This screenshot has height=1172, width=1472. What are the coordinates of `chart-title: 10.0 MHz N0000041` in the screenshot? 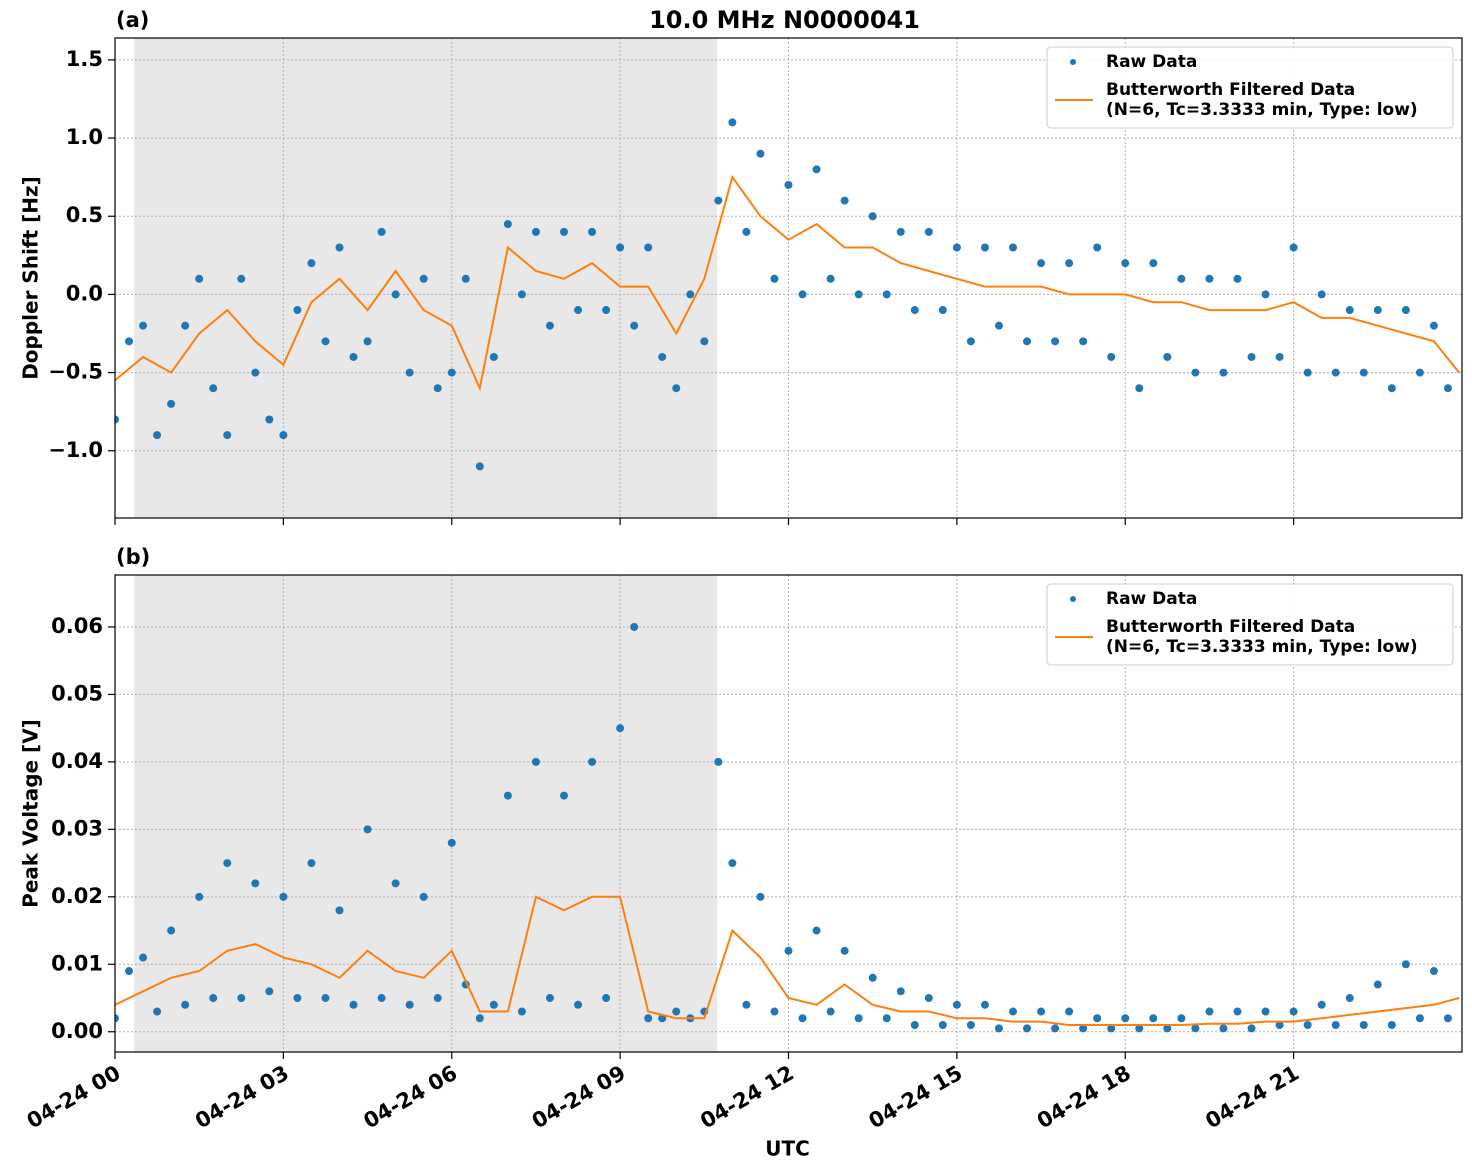 It's located at (784, 20).